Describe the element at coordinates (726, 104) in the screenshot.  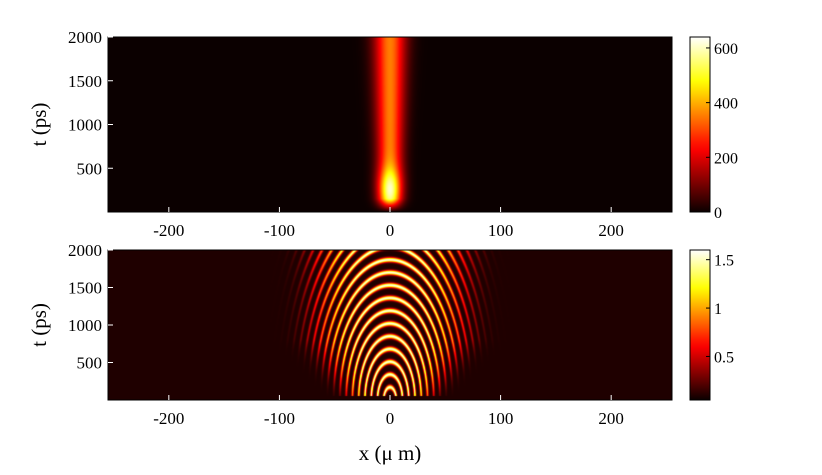
I see `colorbar-tick-label: 400` at that location.